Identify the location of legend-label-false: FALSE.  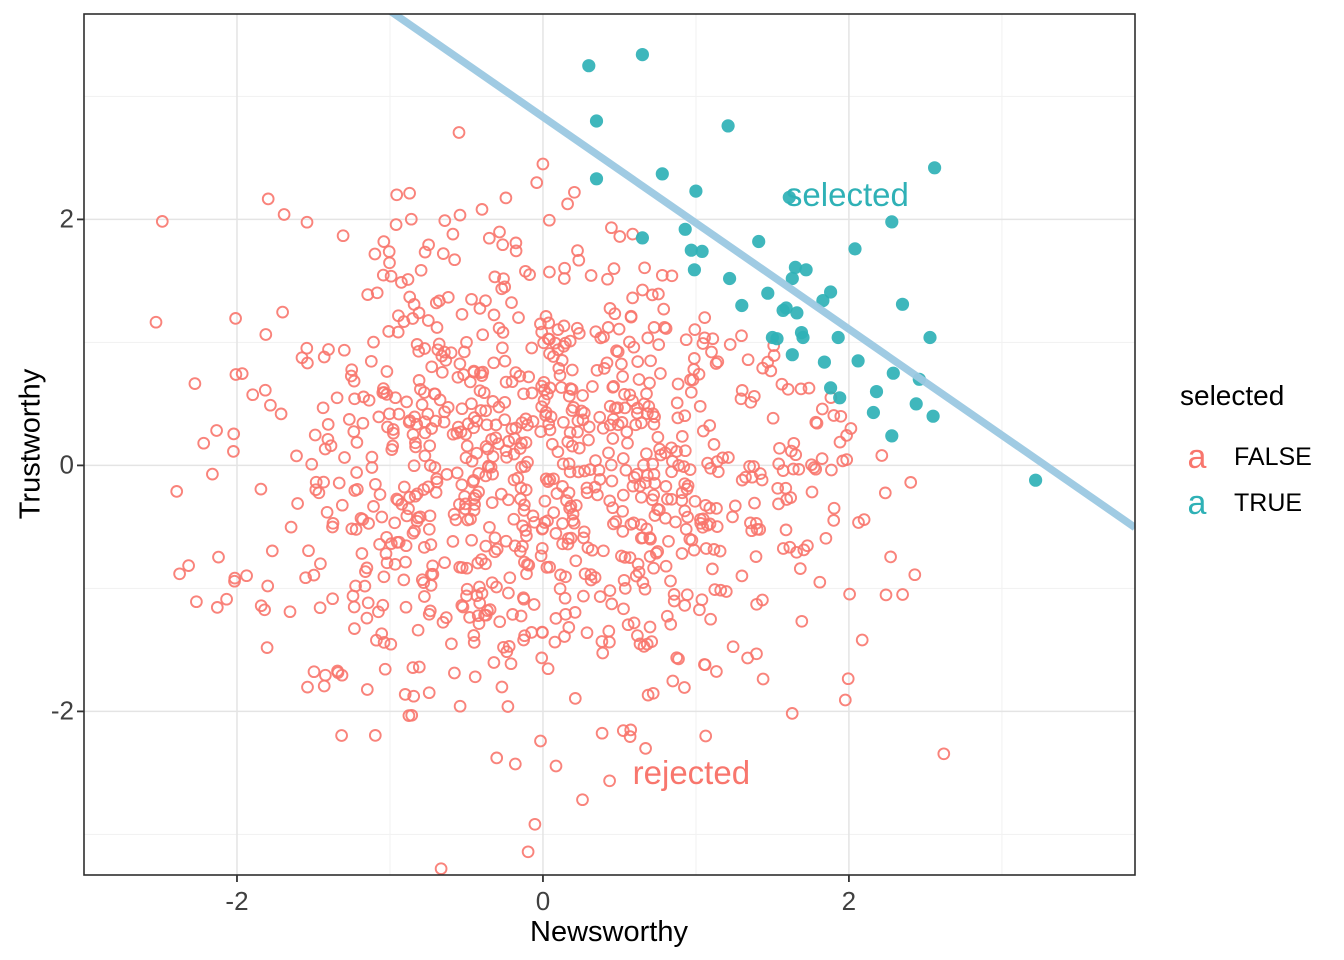
(1273, 456).